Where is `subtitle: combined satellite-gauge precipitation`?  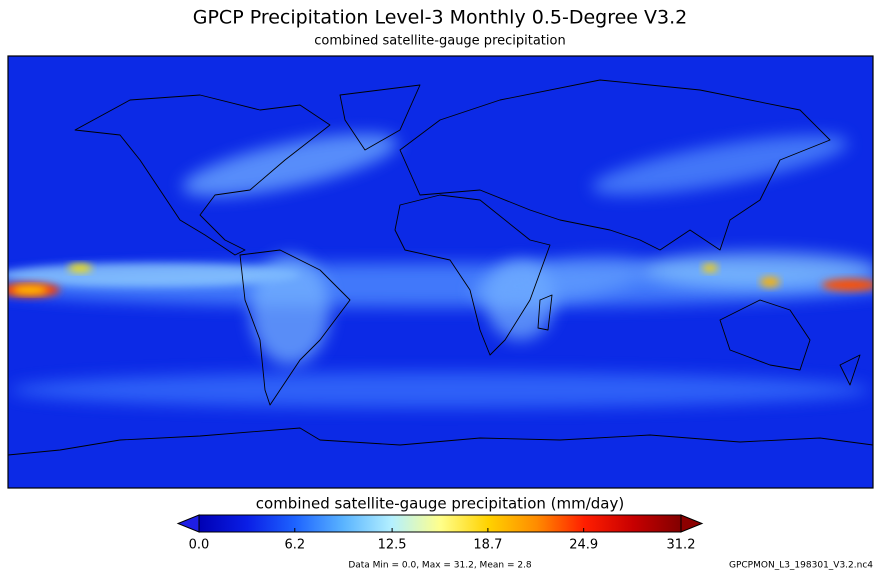
subtitle: combined satellite-gauge precipitation is located at coordinates (439, 41).